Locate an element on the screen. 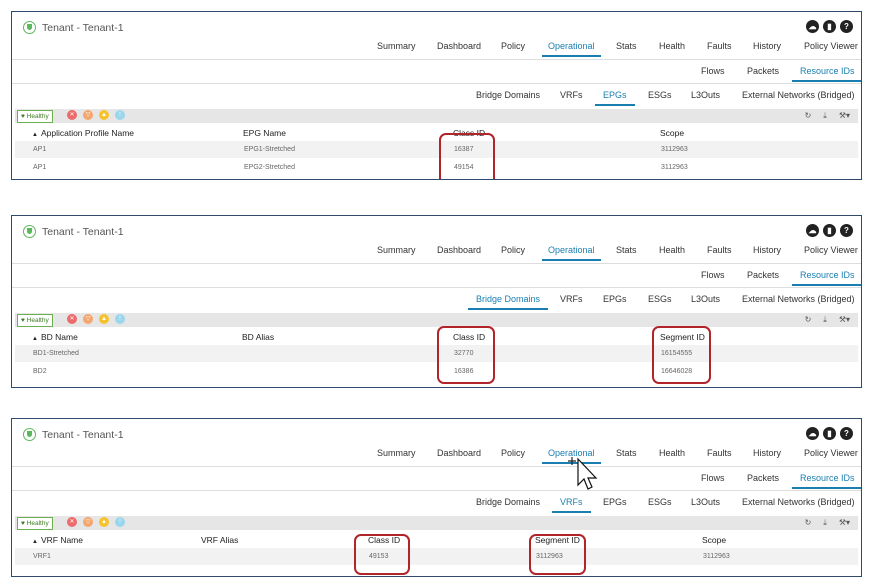  column-header: BD Alias is located at coordinates (258, 337).